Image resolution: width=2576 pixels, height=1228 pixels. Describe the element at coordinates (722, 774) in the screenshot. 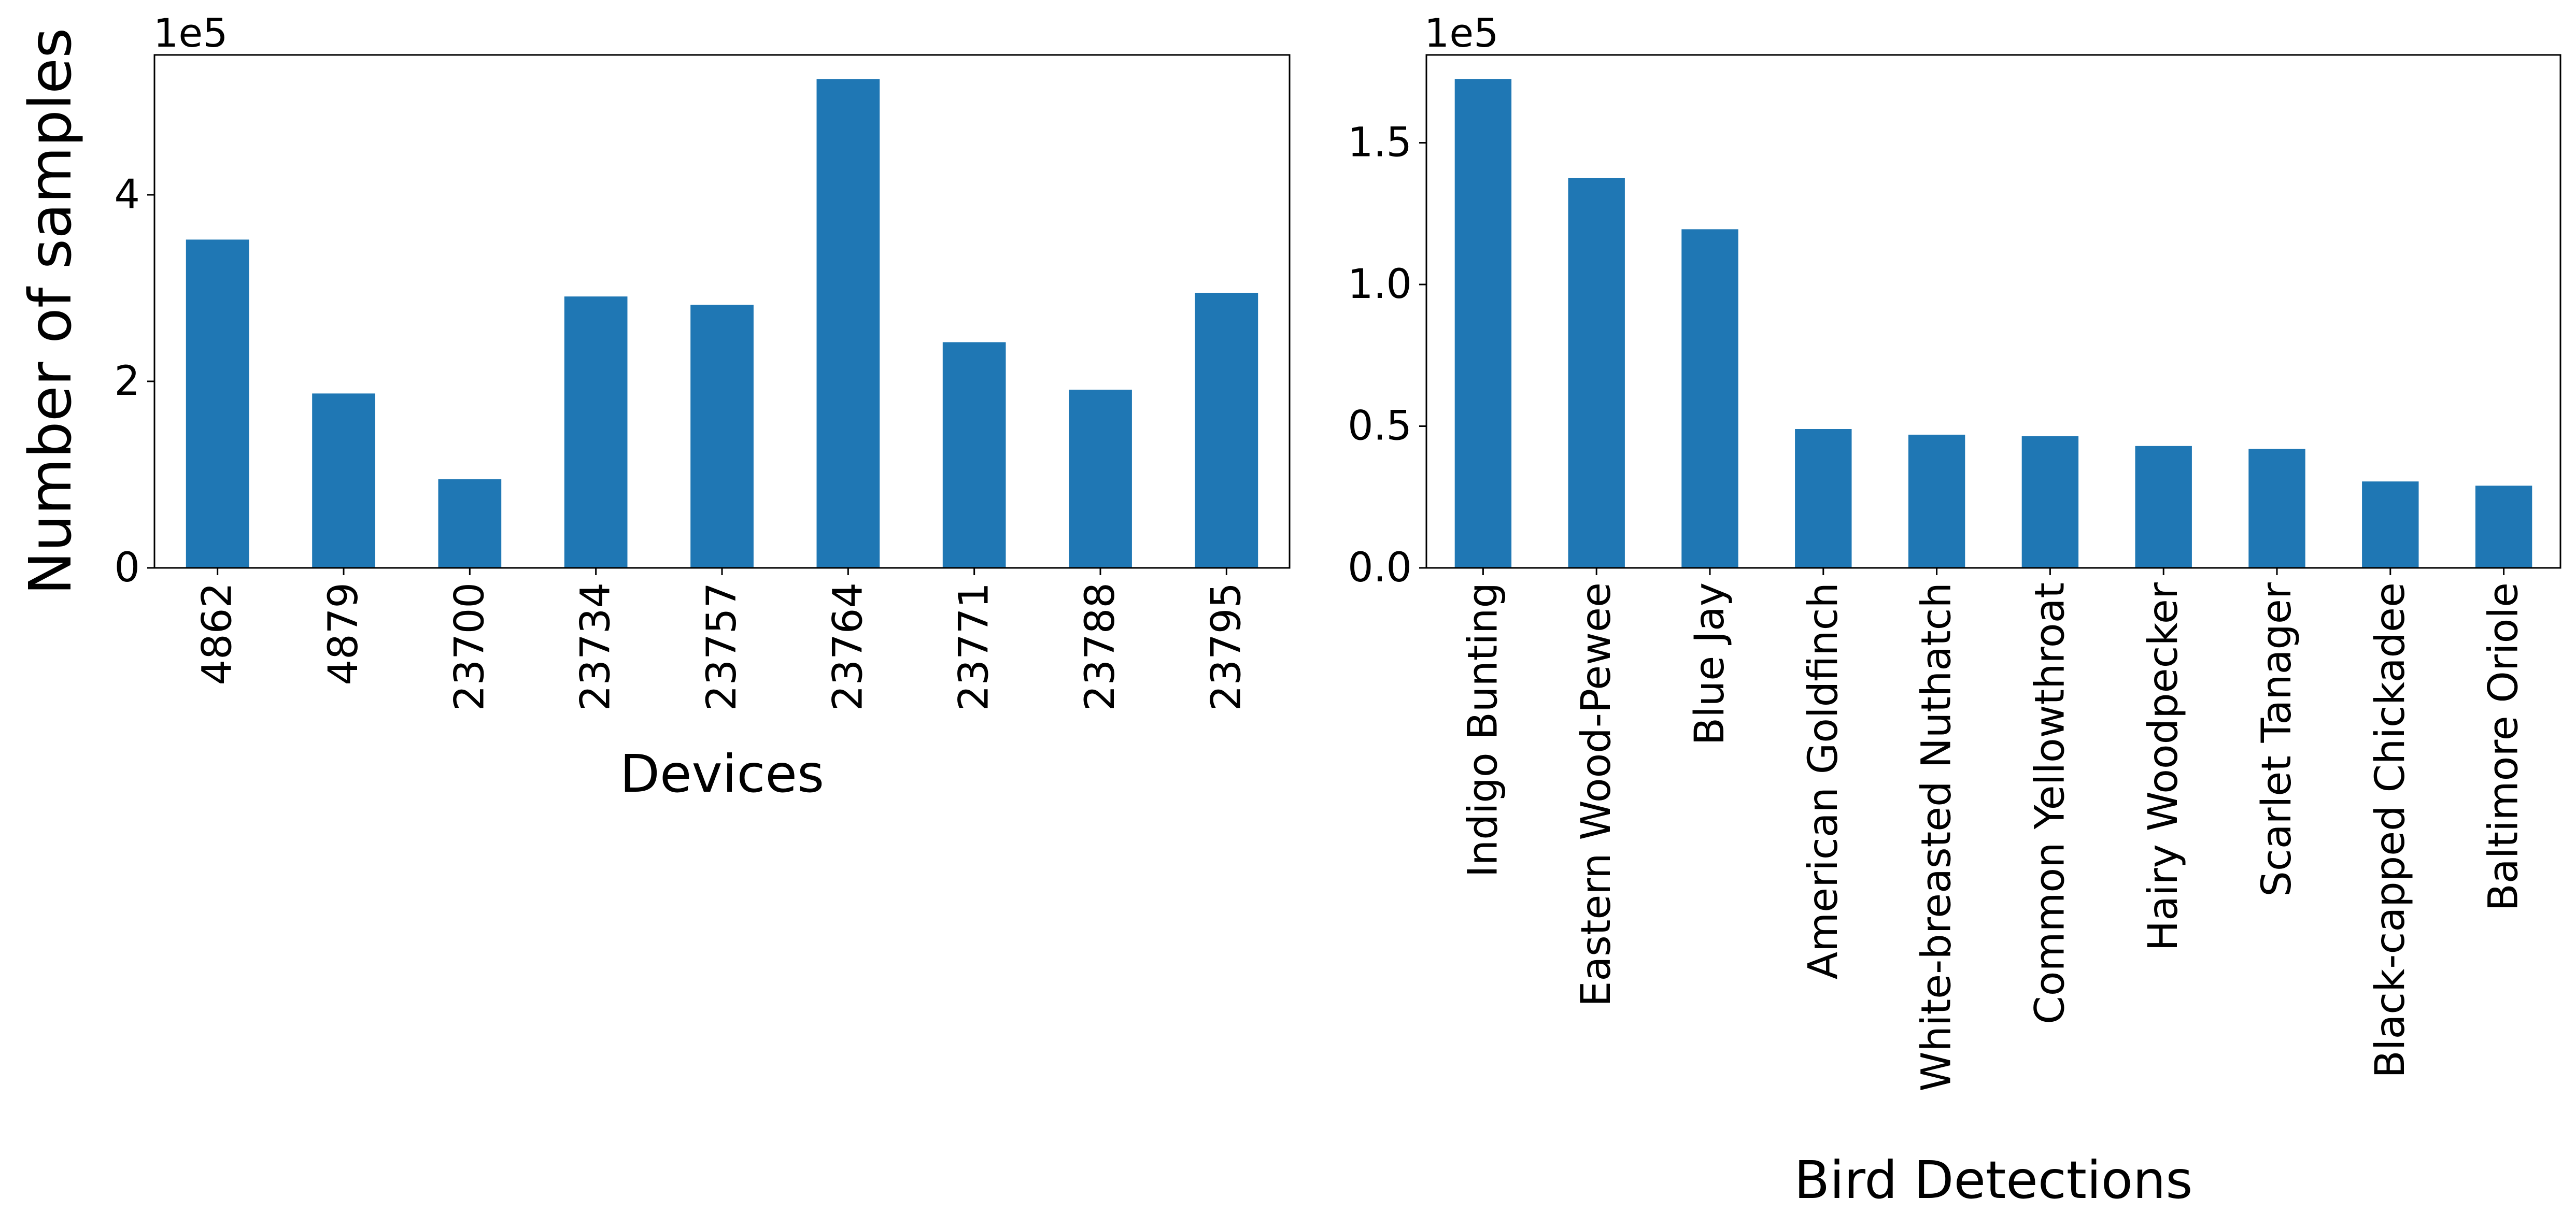

I see `devices-x-axis-label: Devices` at that location.